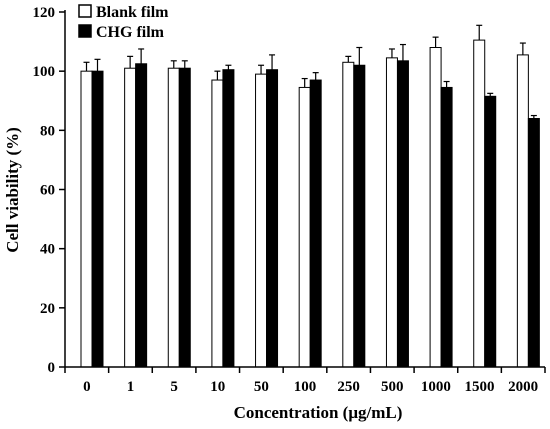 This screenshot has width=550, height=429. I want to click on x-tick-label-5: 5, so click(174, 387).